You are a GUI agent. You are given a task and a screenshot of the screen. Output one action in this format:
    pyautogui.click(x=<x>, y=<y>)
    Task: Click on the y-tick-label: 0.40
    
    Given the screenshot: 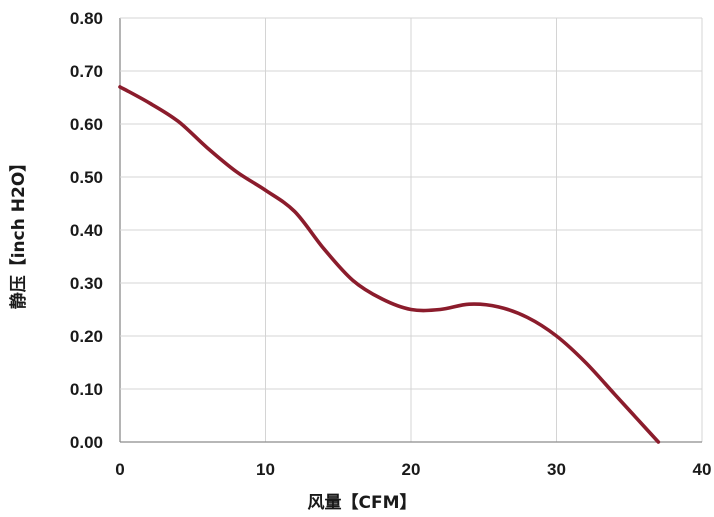 What is the action you would take?
    pyautogui.click(x=86, y=230)
    